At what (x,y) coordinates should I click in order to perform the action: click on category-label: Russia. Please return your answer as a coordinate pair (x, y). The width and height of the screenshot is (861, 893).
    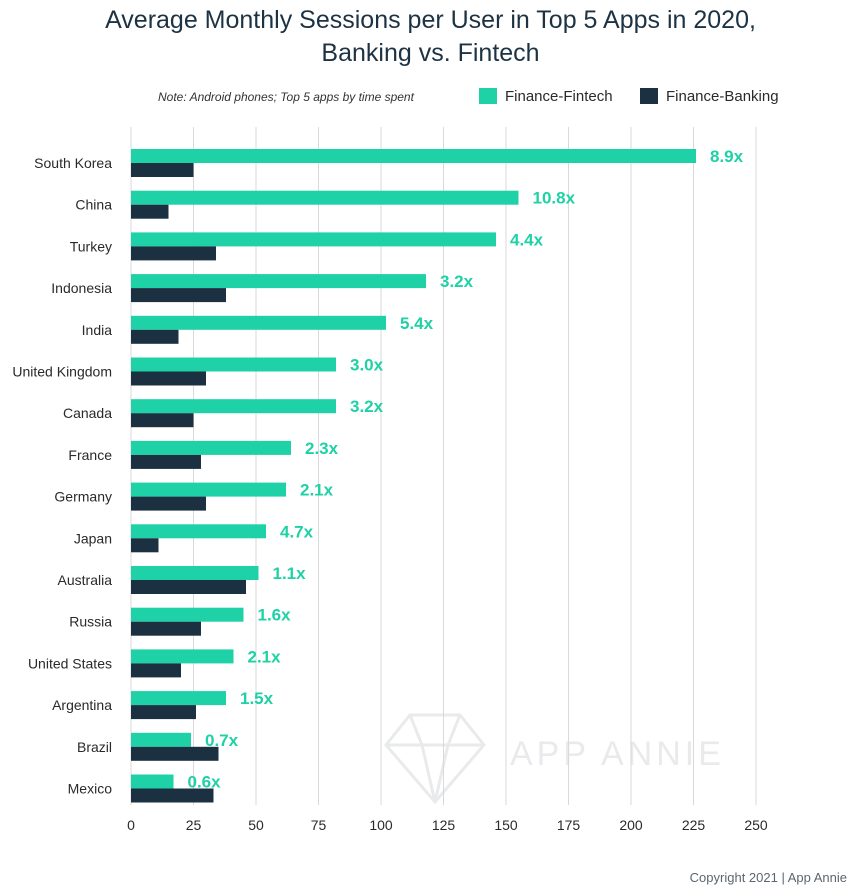
    Looking at the image, I should click on (90, 622).